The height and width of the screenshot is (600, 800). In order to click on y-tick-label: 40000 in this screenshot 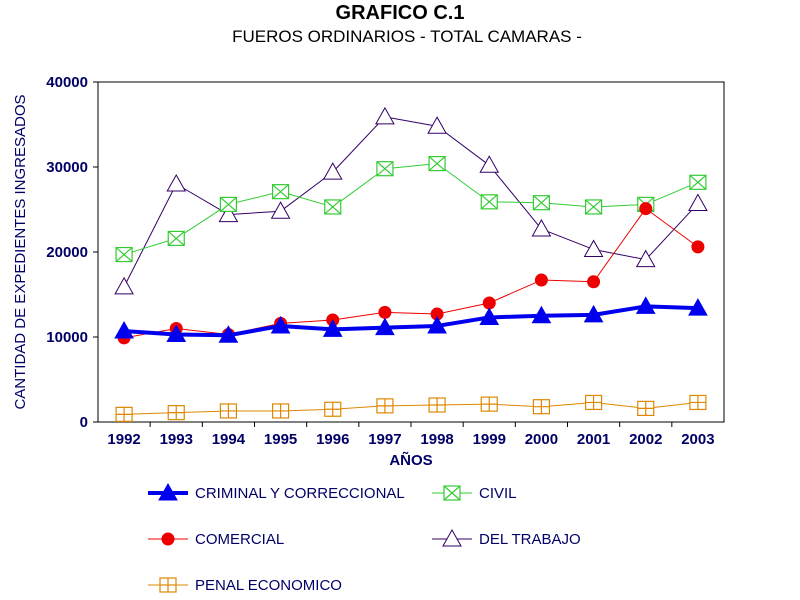, I will do `click(67, 82)`.